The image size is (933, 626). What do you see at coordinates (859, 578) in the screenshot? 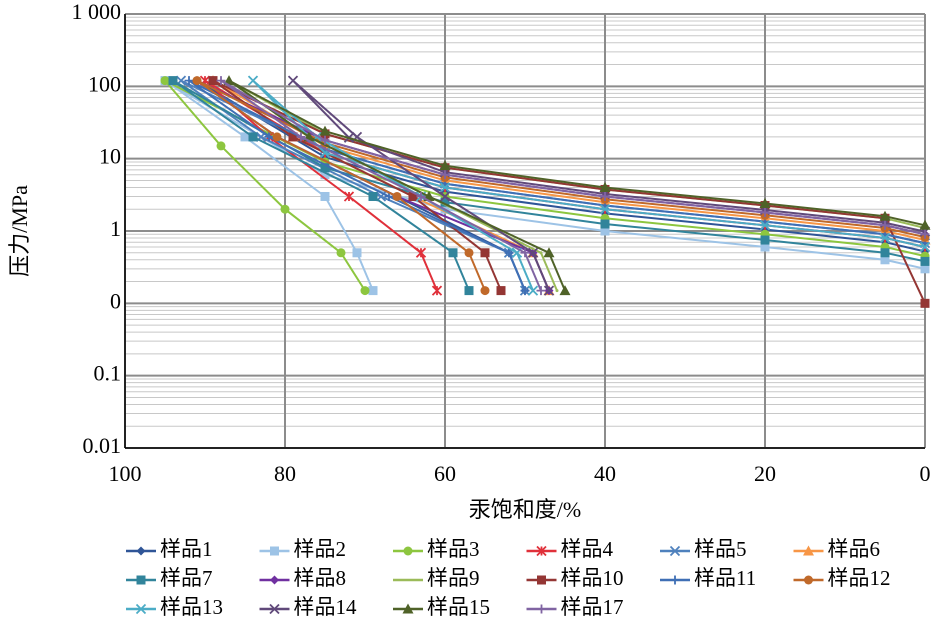
I see `legend-label: 样品12` at bounding box center [859, 578].